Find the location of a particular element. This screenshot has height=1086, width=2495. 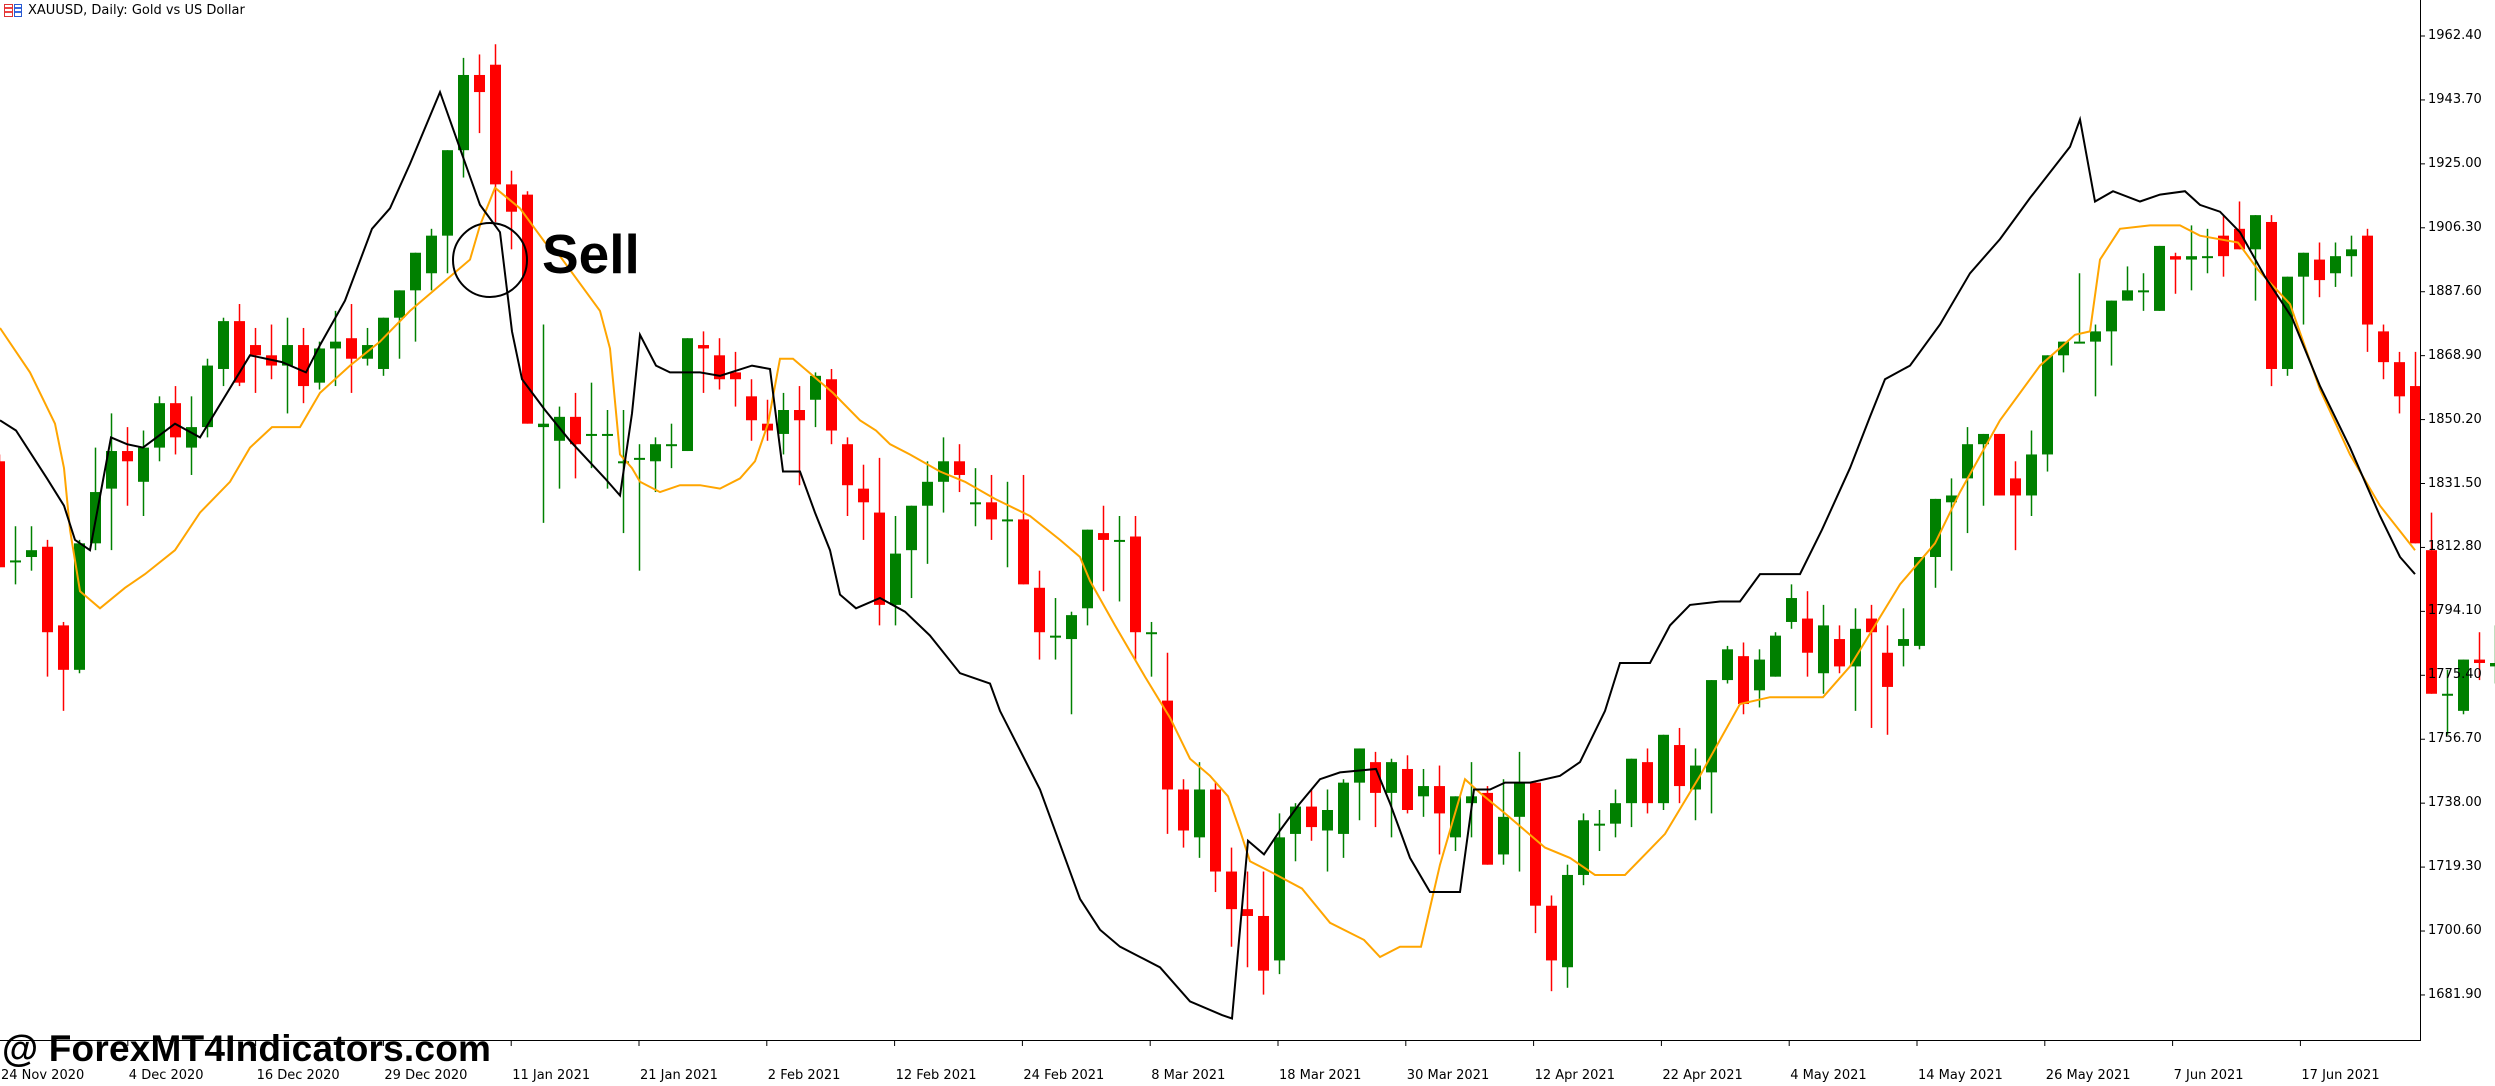

time-axis-label: 17 Jun 2021 is located at coordinates (2340, 1075).